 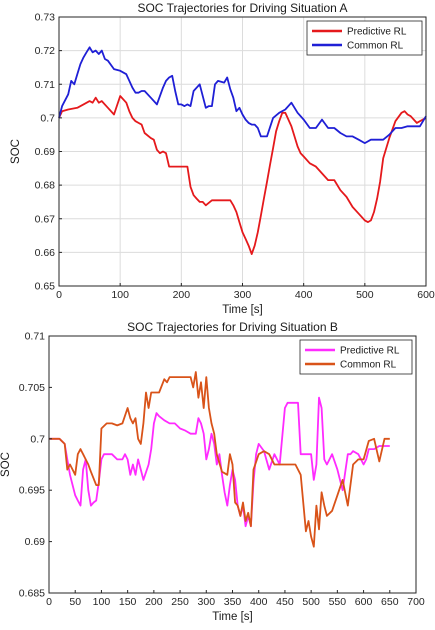 What do you see at coordinates (32, 388) in the screenshot?
I see `y-tick-label: 0.705` at bounding box center [32, 388].